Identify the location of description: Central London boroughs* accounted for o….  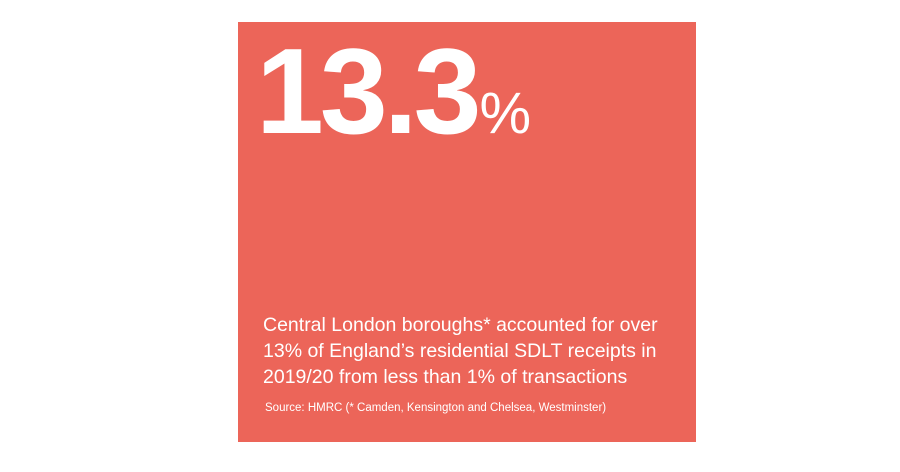
(473, 351).